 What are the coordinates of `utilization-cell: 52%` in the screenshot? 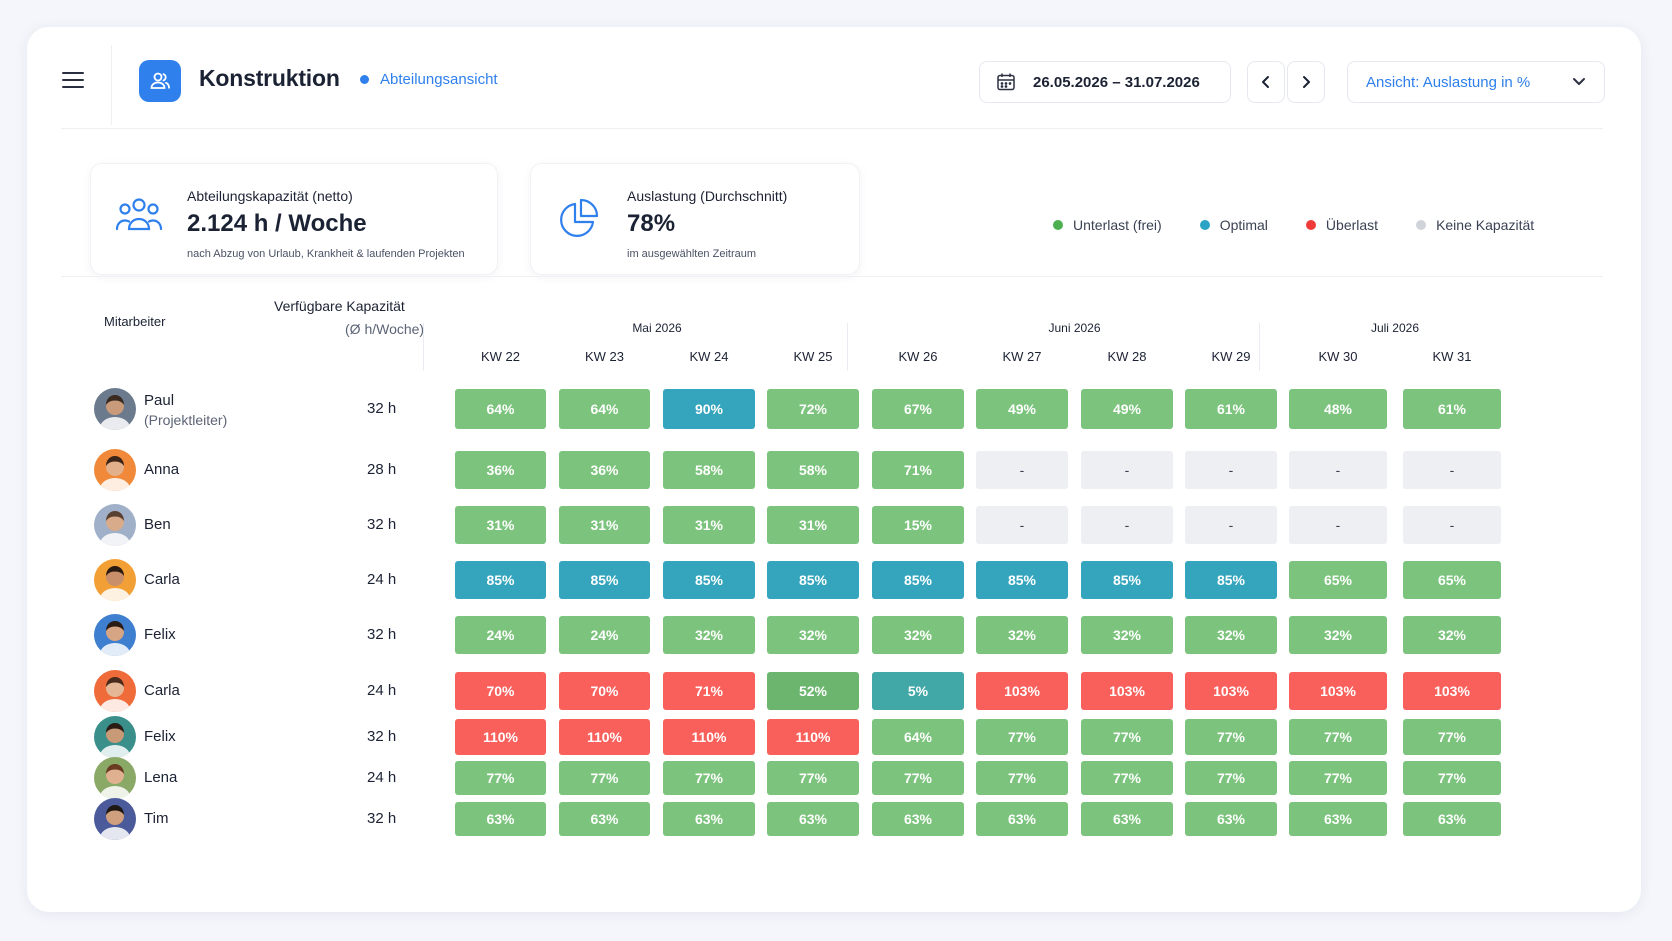 It's located at (813, 691).